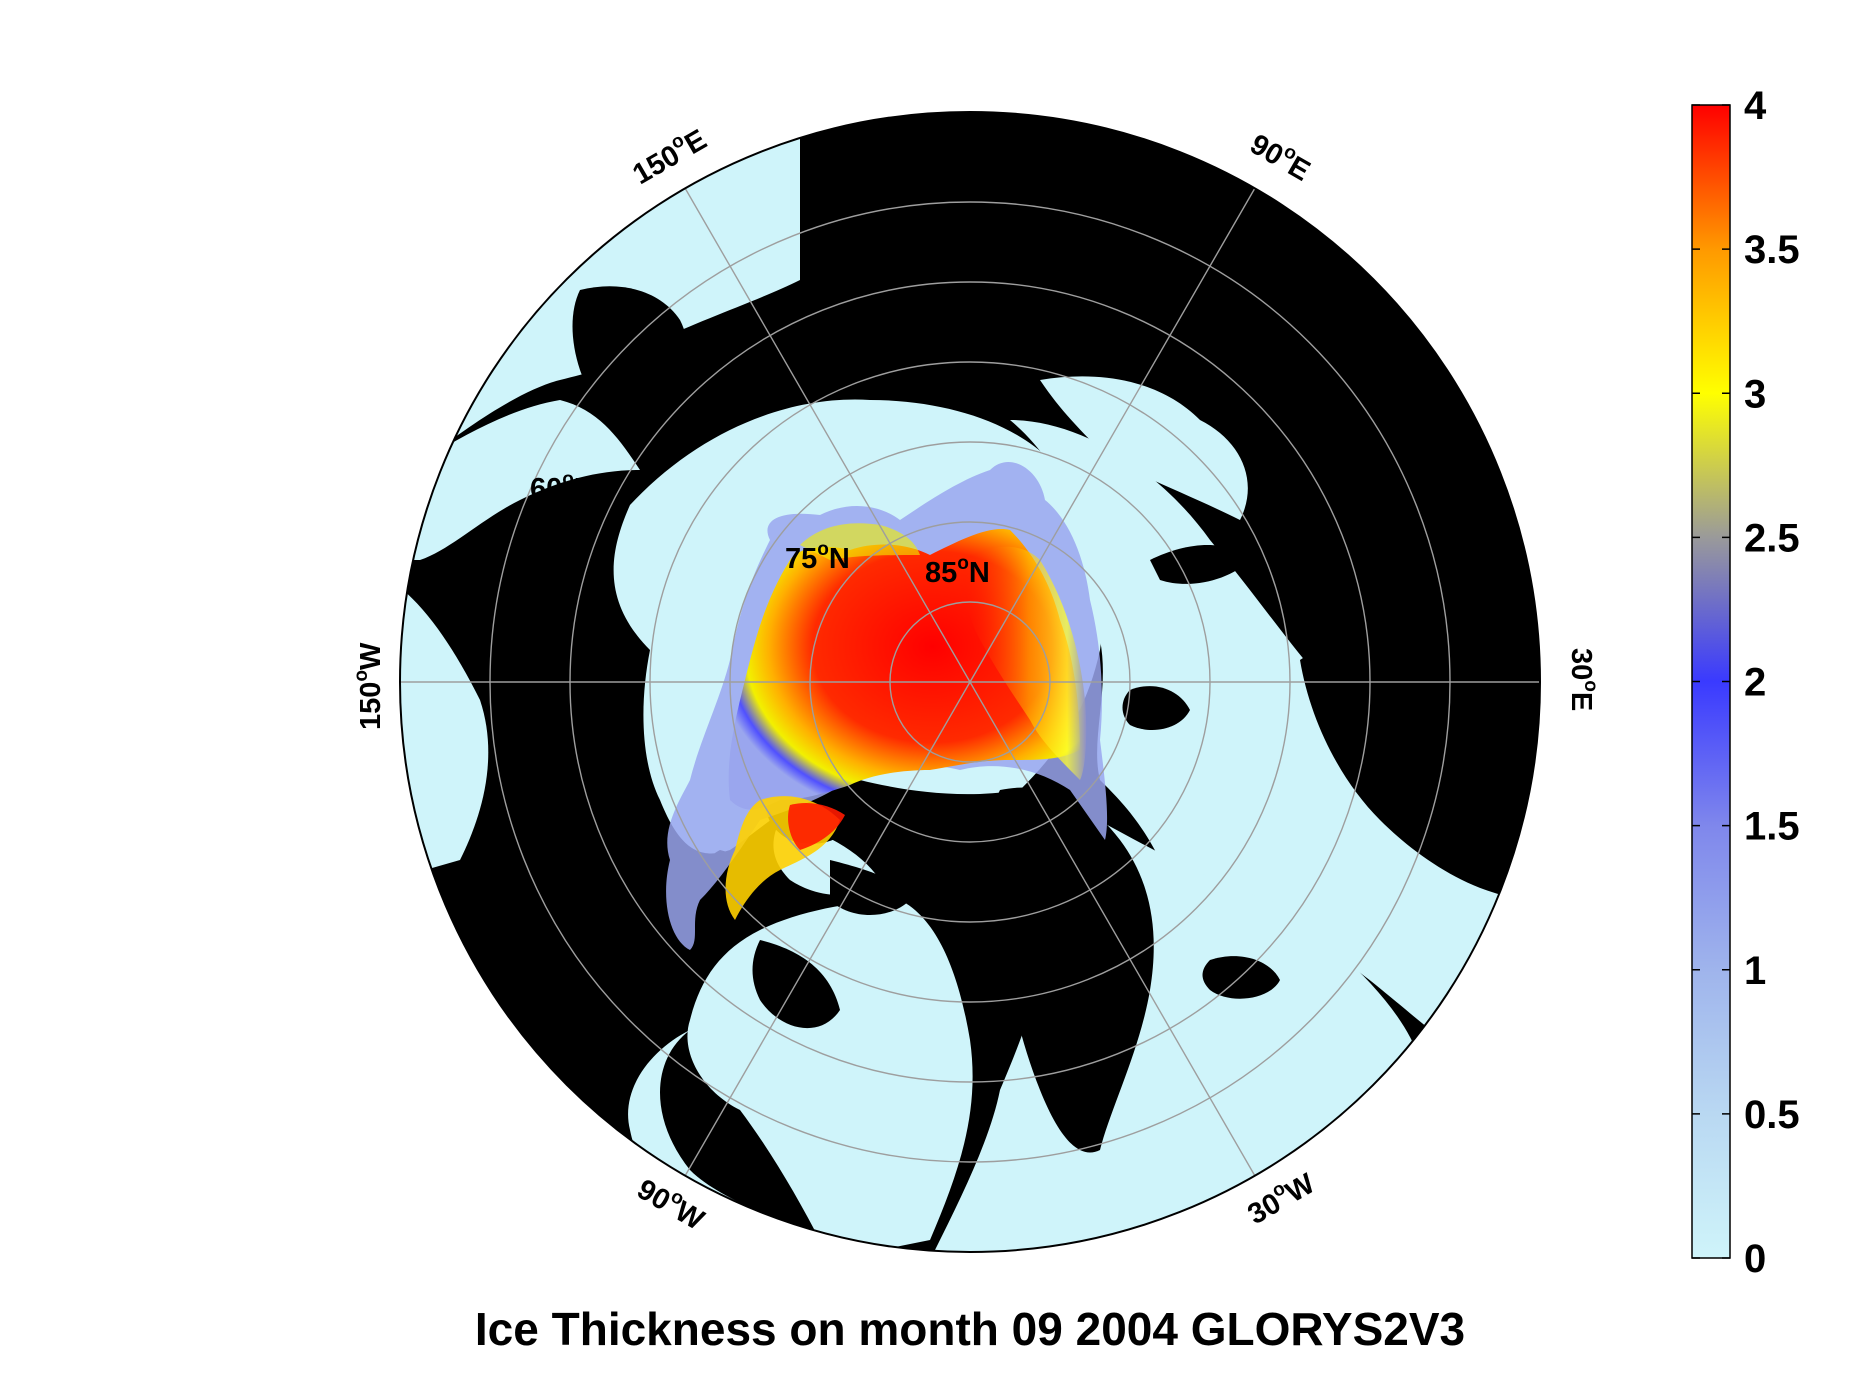 The image size is (1867, 1400). What do you see at coordinates (1583, 679) in the screenshot?
I see `lon-label-30e: 30oE` at bounding box center [1583, 679].